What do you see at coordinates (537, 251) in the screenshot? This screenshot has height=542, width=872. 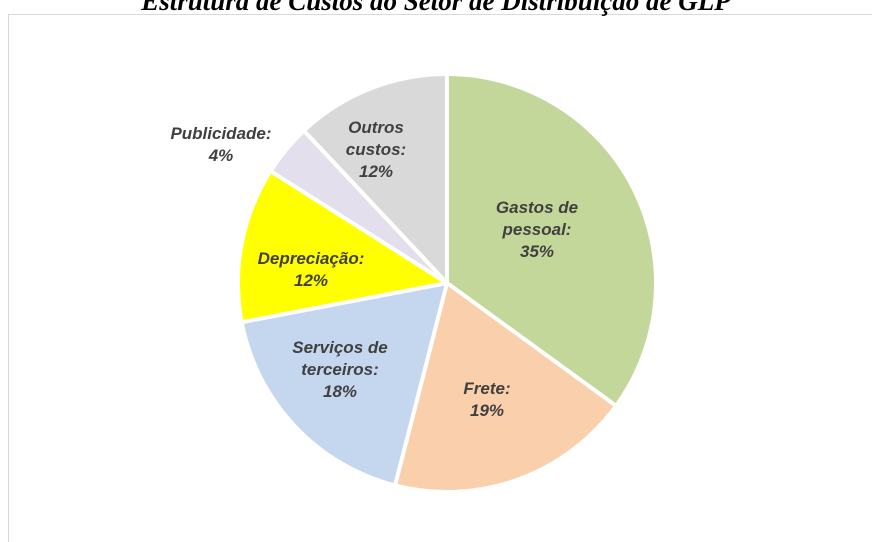 I see `value-label: 35%` at bounding box center [537, 251].